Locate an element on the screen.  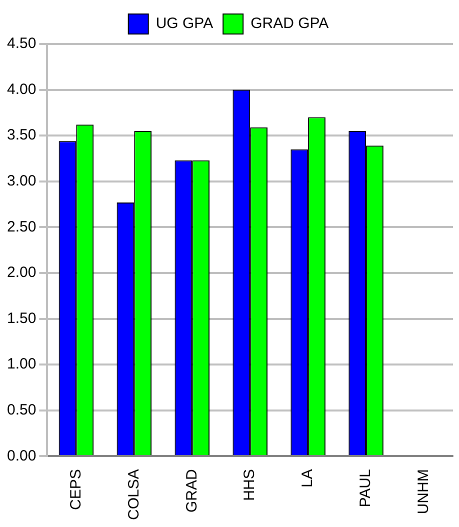
y-tick-label: 0.50 is located at coordinates (21, 409).